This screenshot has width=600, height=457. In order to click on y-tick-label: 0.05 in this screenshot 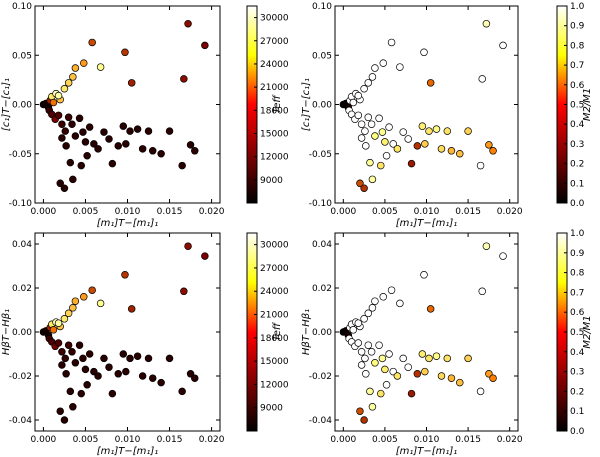, I will do `click(22, 56)`.